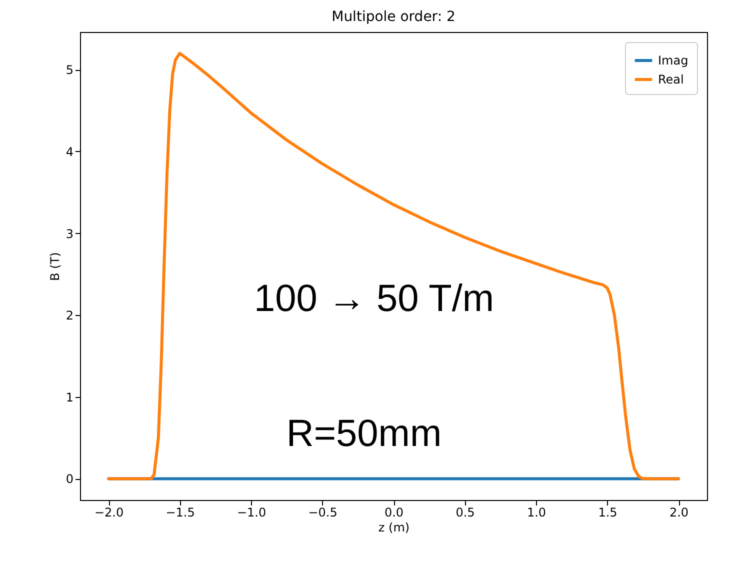 The width and height of the screenshot is (748, 565). Describe the element at coordinates (323, 513) in the screenshot. I see `x-tick-label: −0.5` at that location.